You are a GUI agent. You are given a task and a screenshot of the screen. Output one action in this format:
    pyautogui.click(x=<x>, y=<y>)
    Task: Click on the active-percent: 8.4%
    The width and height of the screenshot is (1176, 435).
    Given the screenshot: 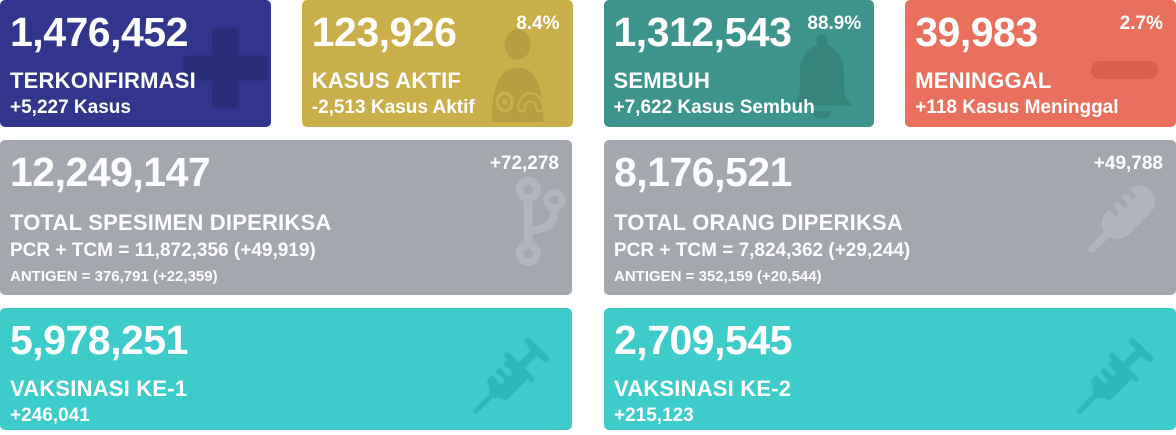 What is the action you would take?
    pyautogui.click(x=538, y=23)
    